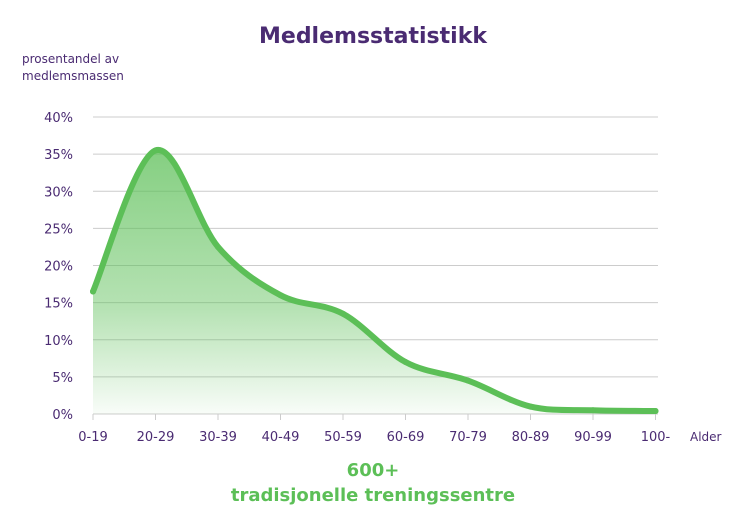 This screenshot has height=528, width=746. What do you see at coordinates (58, 192) in the screenshot?
I see `y-tick-label: 30%` at bounding box center [58, 192].